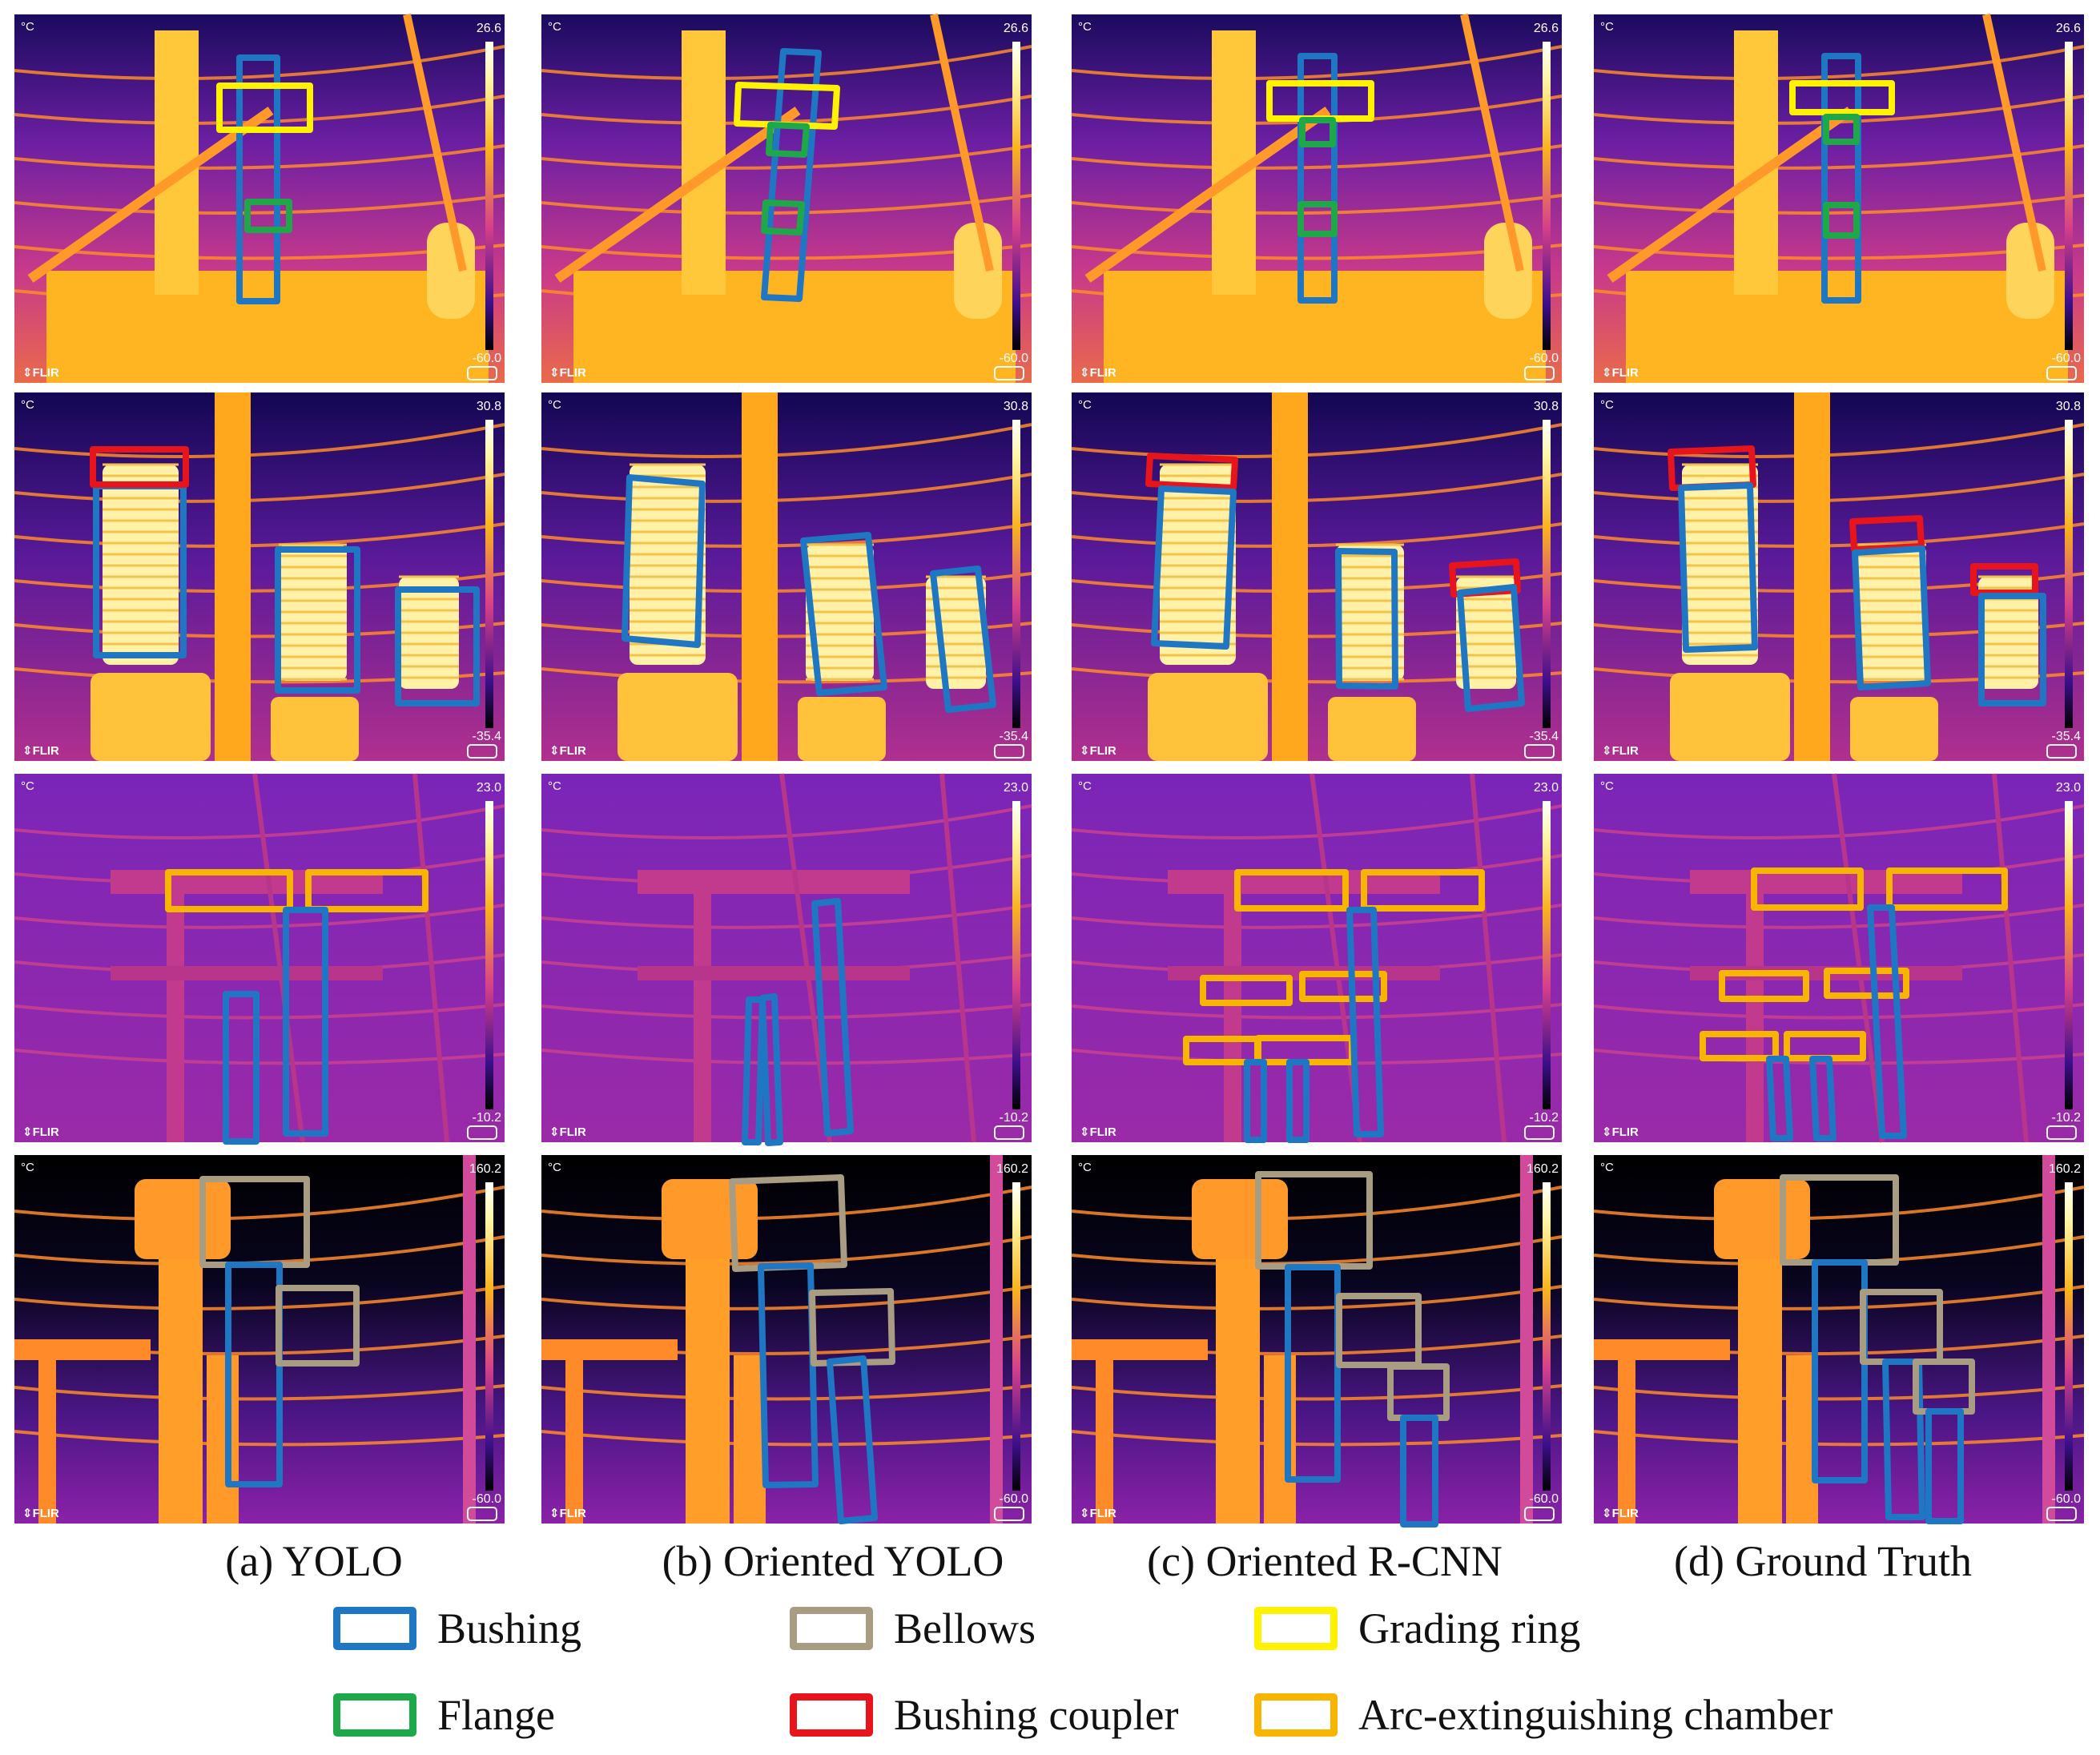 This screenshot has width=2100, height=1755. Describe the element at coordinates (1469, 1628) in the screenshot. I see `legend-label-grading-ring: Grading ring` at that location.